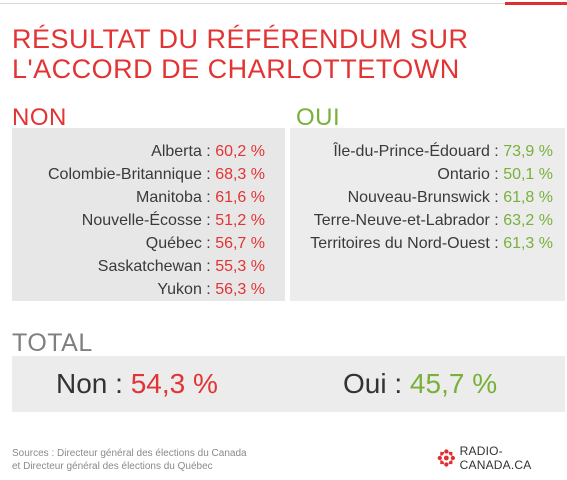 This screenshot has height=480, width=567. Describe the element at coordinates (236, 69) in the screenshot. I see `chart-title-line-2: L'ACCORD DE CHARLOTTETOWN` at that location.